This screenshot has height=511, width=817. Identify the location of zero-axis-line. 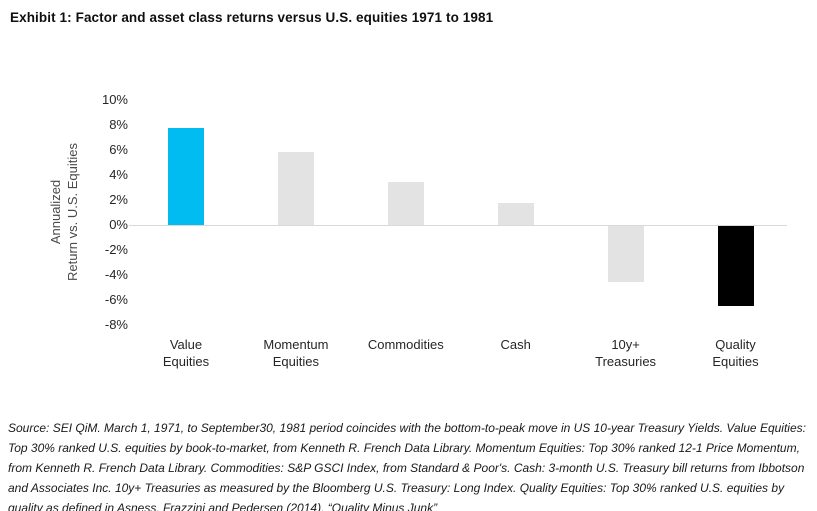
(458, 225).